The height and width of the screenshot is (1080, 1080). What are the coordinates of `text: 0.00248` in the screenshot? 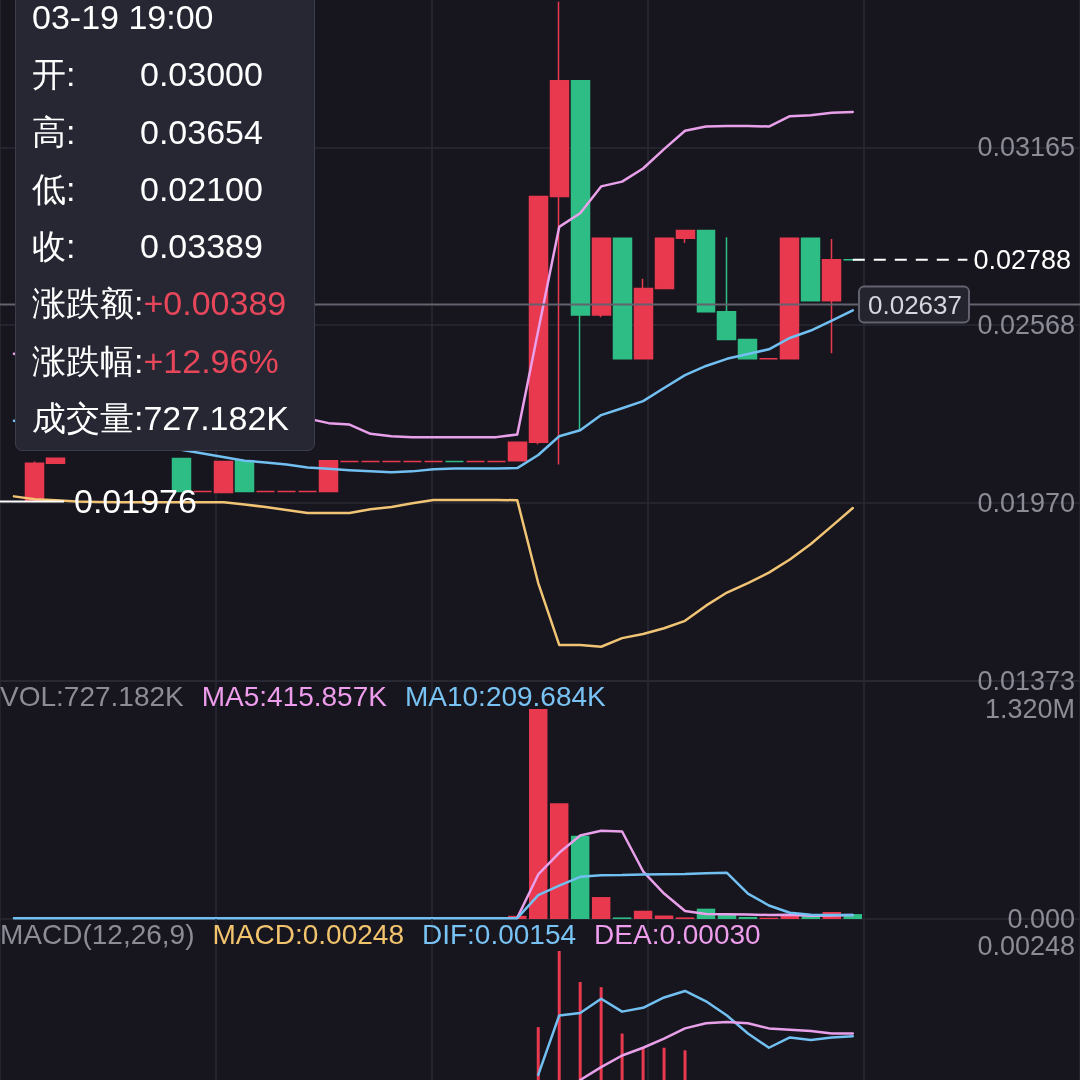 It's located at (1026, 946).